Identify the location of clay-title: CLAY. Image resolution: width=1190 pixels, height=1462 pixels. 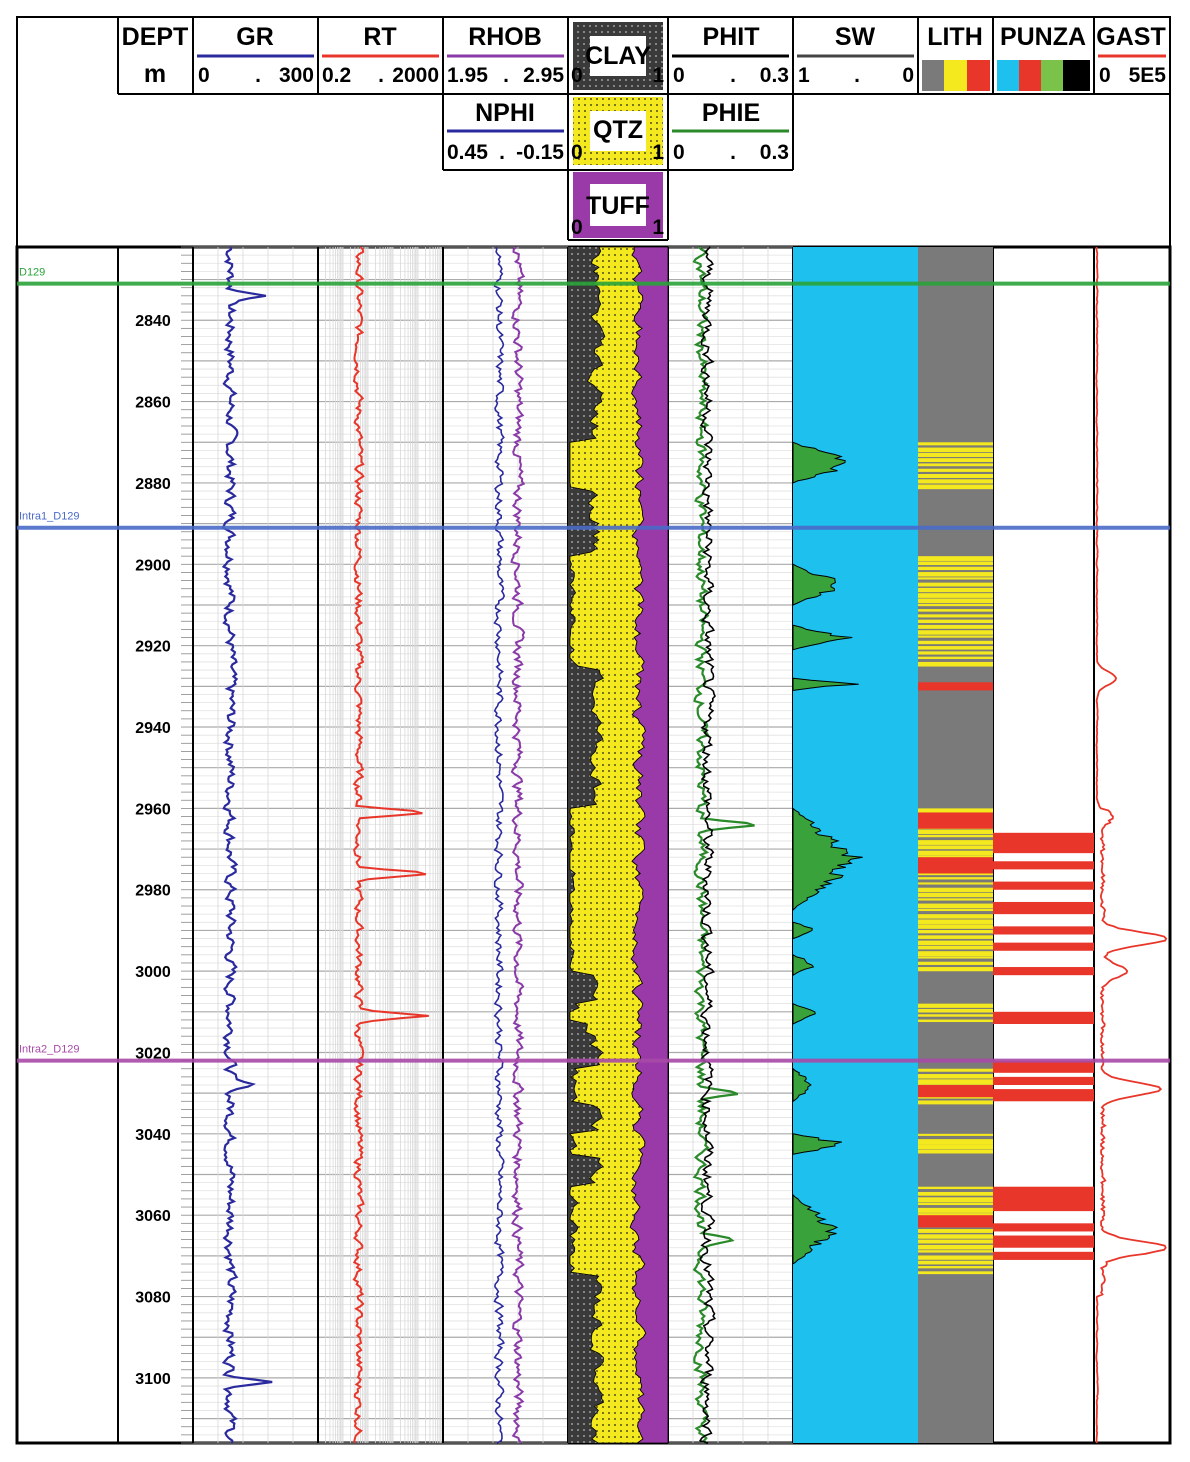
(618, 56).